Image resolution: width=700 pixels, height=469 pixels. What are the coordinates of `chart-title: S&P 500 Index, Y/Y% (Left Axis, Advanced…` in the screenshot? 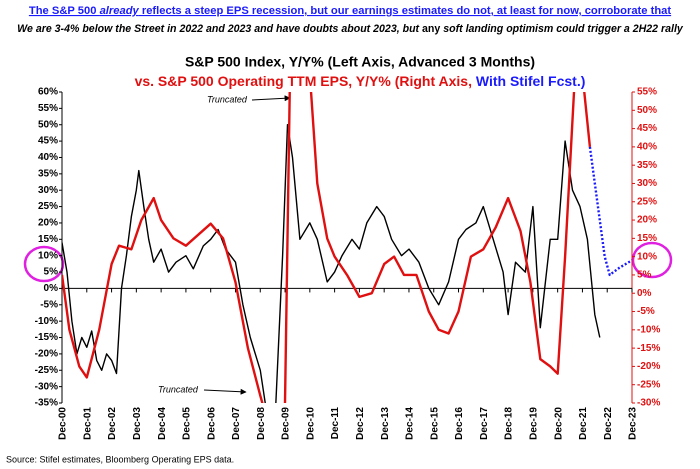 It's located at (360, 62).